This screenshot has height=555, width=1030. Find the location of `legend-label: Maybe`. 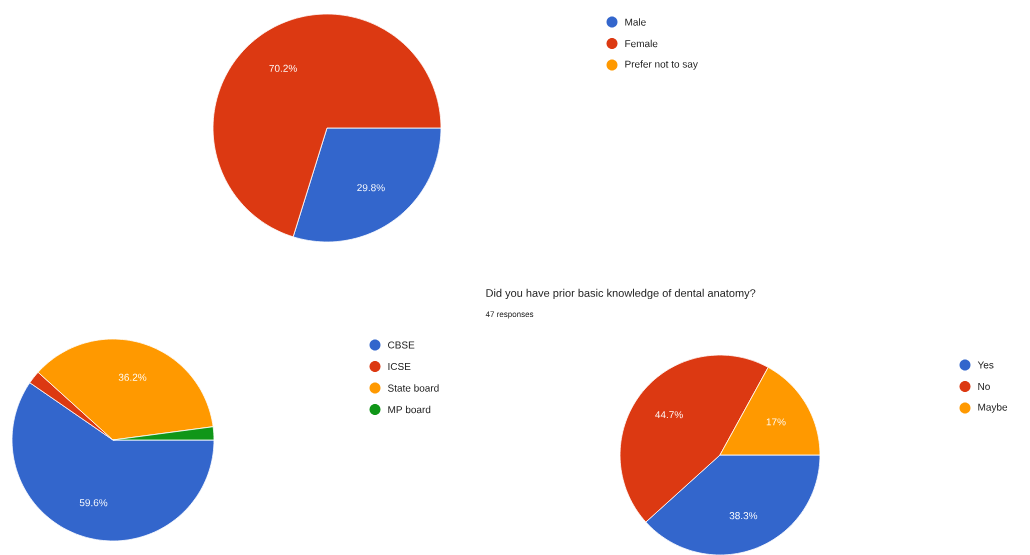

legend-label: Maybe is located at coordinates (993, 408).